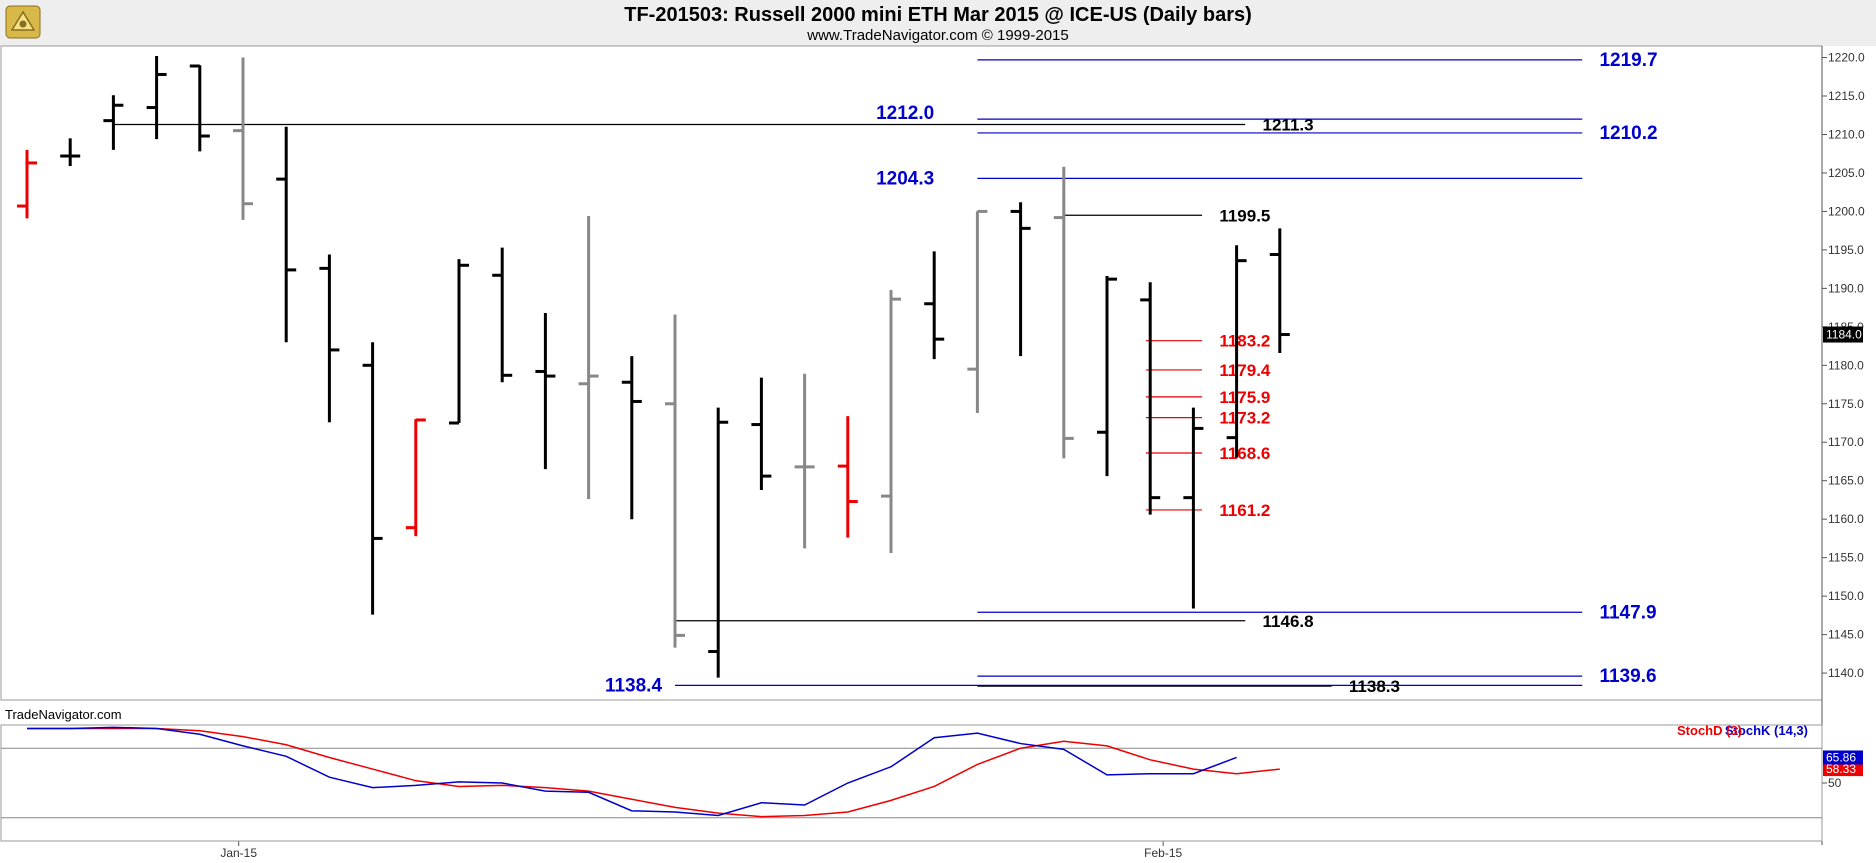 Image resolution: width=1876 pixels, height=863 pixels. I want to click on y-tick-label: 1140.0, so click(1846, 673).